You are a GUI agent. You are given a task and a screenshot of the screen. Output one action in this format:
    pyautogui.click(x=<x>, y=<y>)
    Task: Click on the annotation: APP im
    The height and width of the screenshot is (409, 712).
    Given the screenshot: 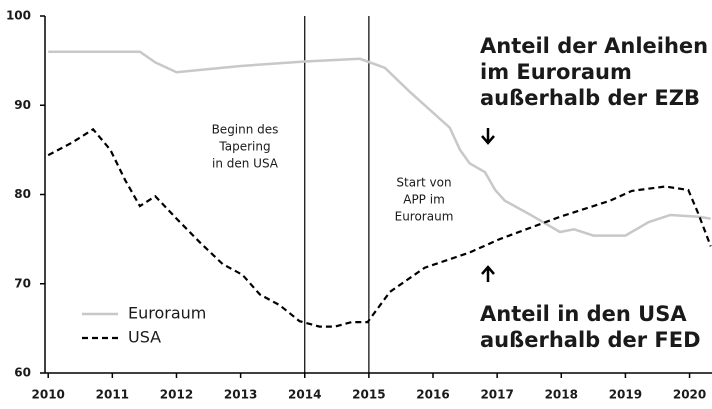 What is the action you would take?
    pyautogui.click(x=424, y=200)
    